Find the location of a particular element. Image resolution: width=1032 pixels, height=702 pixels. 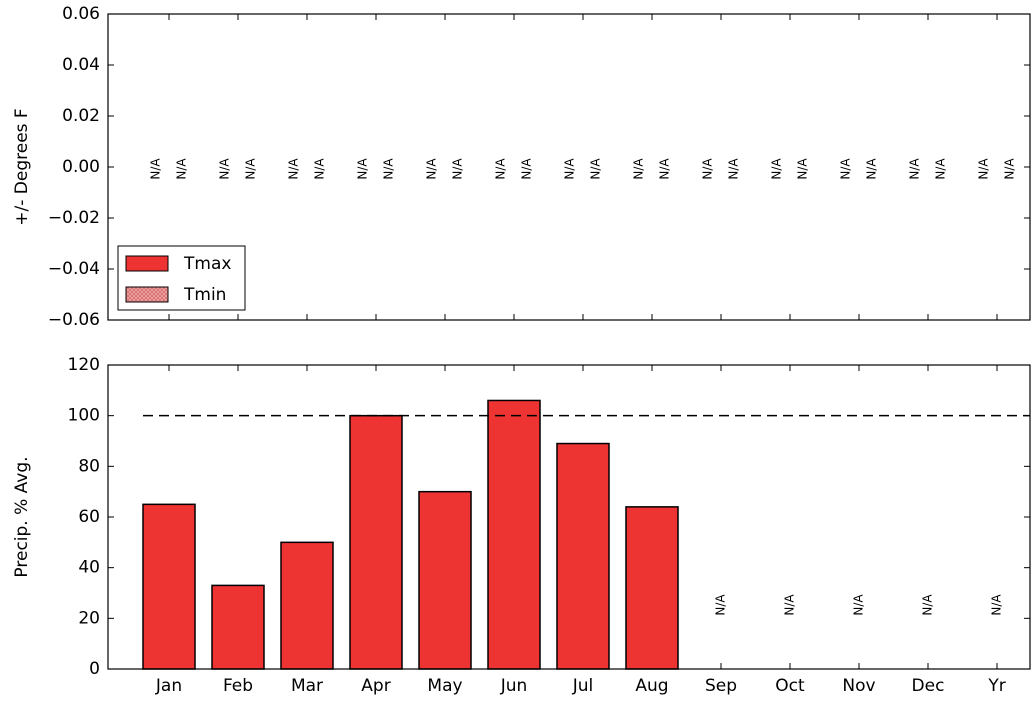

y-tick-label: 20 is located at coordinates (89, 618).